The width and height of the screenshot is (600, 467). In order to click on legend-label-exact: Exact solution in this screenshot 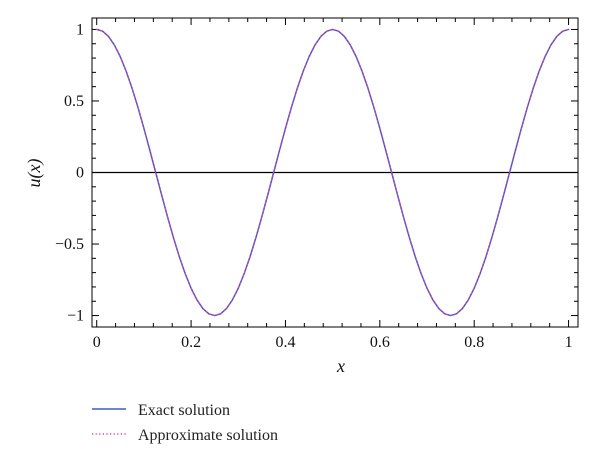, I will do `click(184, 410)`.